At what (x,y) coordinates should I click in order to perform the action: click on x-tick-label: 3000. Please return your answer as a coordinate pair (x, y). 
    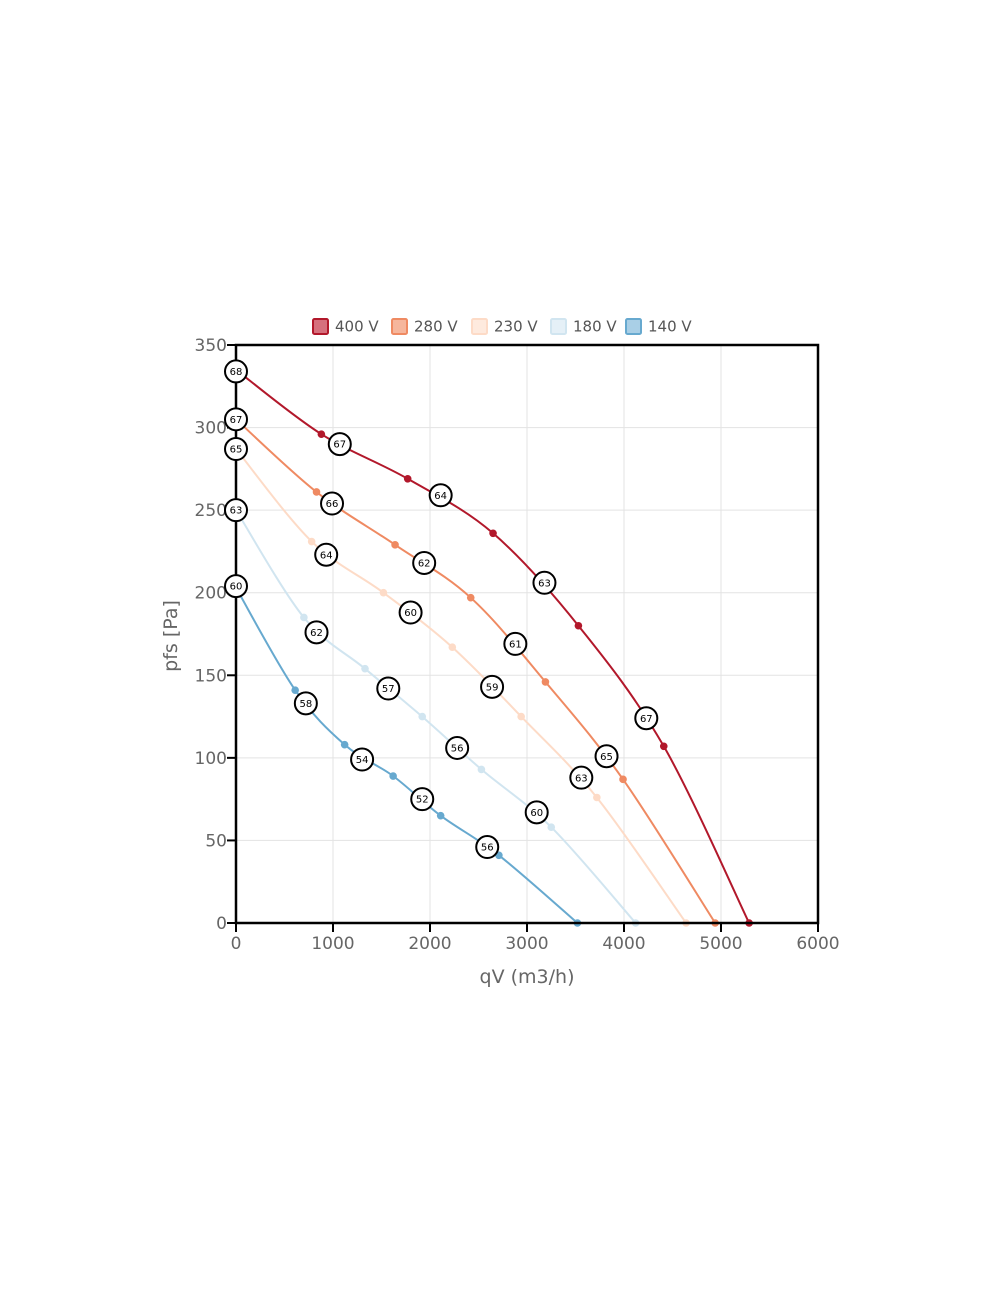
    Looking at the image, I should click on (526, 944).